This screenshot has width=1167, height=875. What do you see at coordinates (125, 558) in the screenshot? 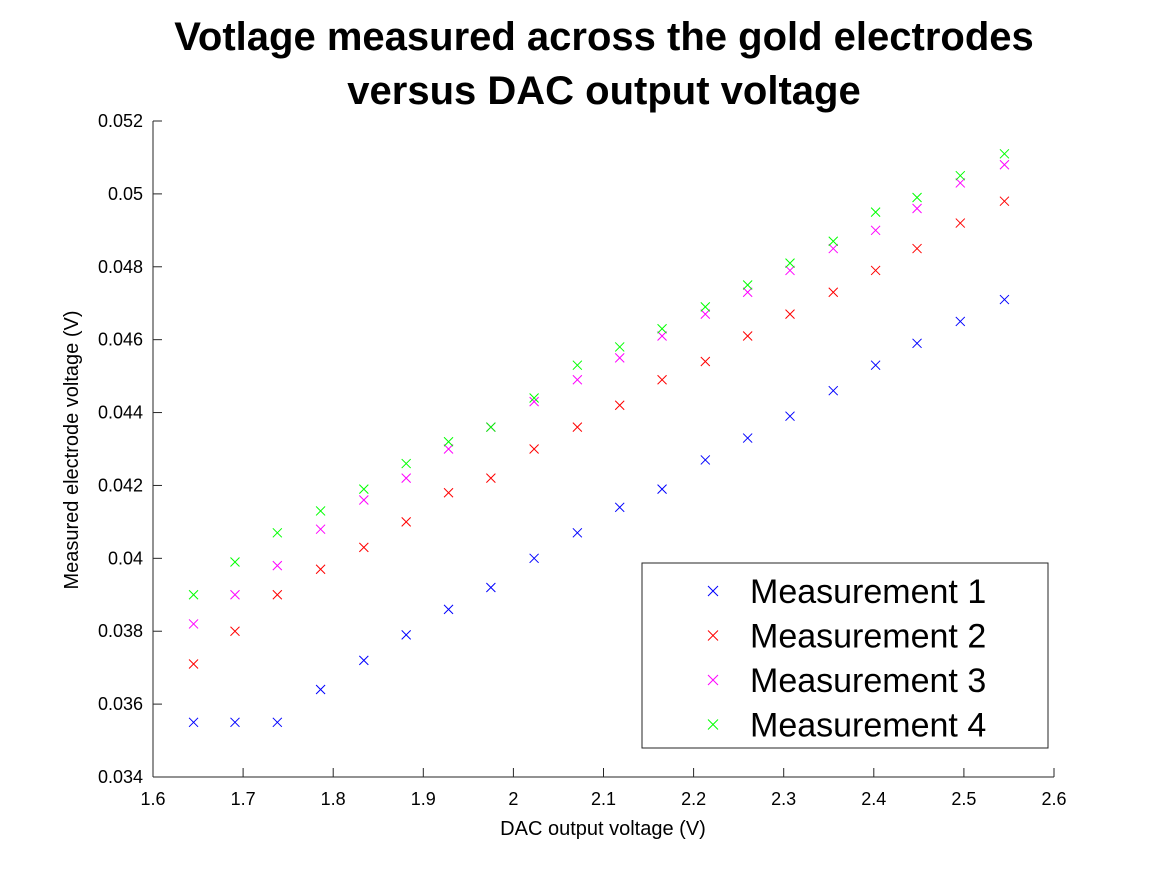
I see `y-tick-label: 0.04` at bounding box center [125, 558].